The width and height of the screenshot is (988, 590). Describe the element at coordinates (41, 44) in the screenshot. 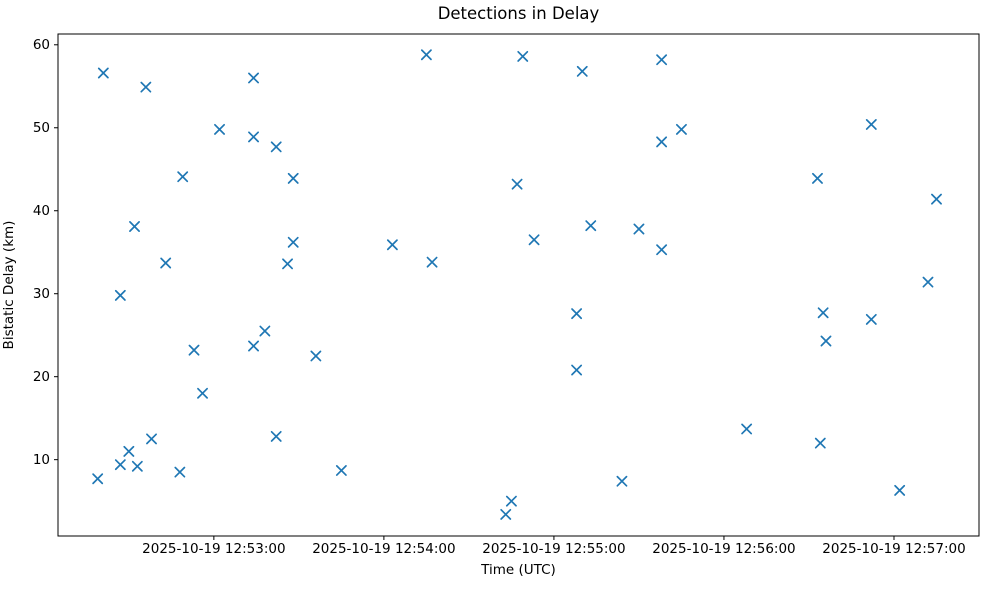

I see `y-tick-label: 60` at that location.